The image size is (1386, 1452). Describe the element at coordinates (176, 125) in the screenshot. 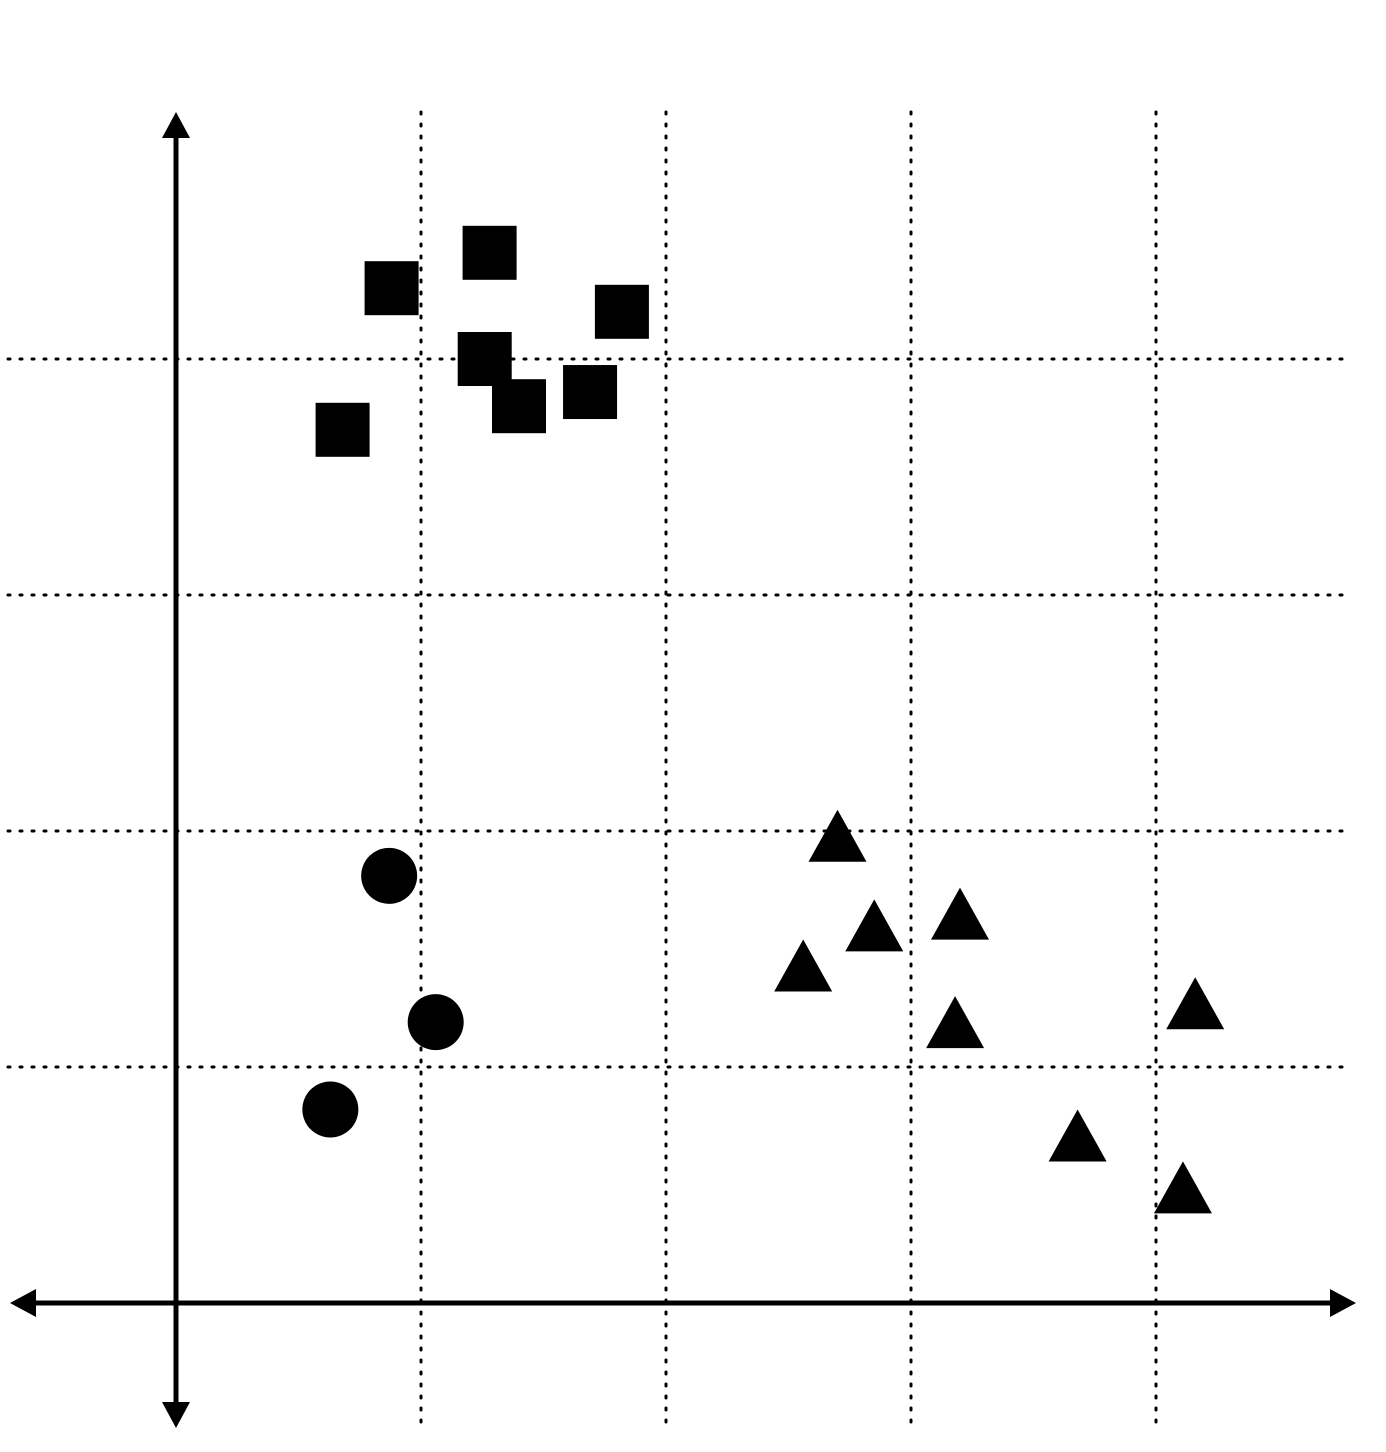

I see `y-axis-arrow-up` at that location.